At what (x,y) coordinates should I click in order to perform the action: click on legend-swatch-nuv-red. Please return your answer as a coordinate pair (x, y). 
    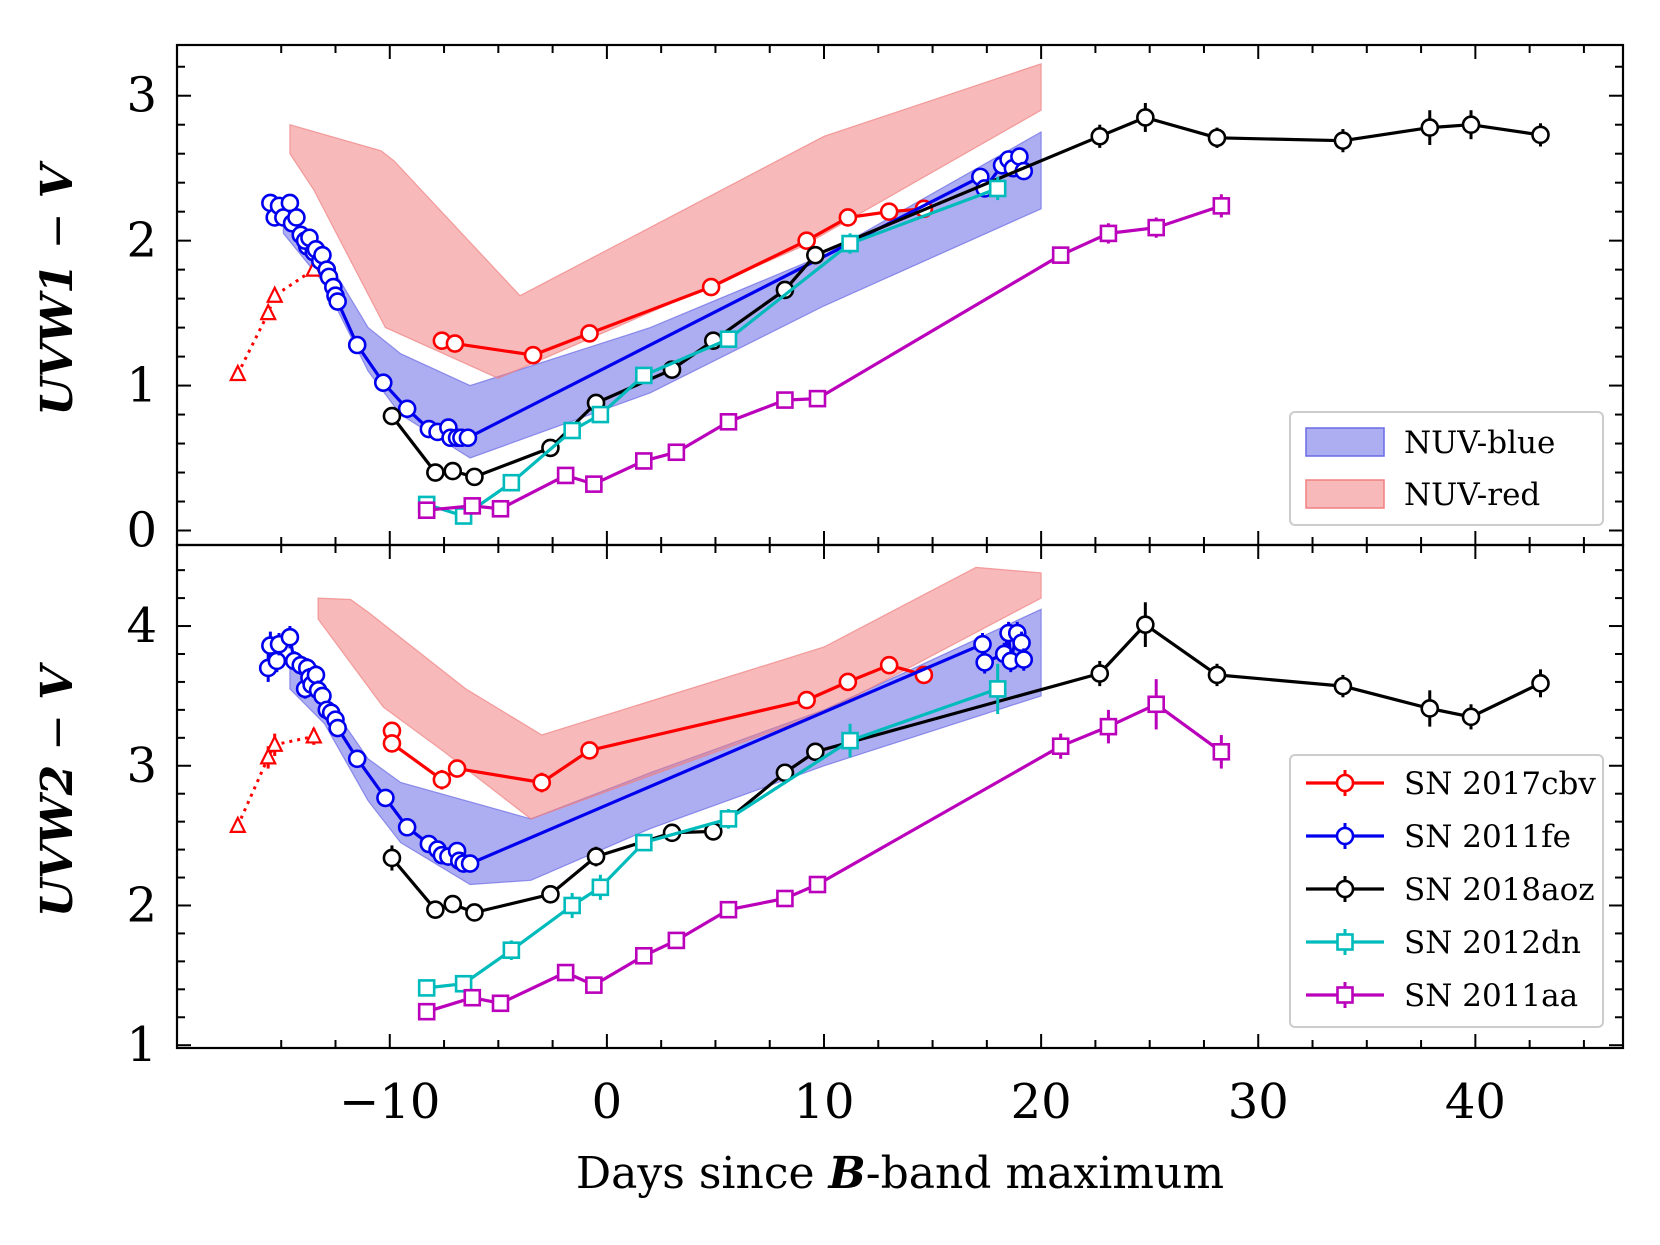
    Looking at the image, I should click on (1345, 494).